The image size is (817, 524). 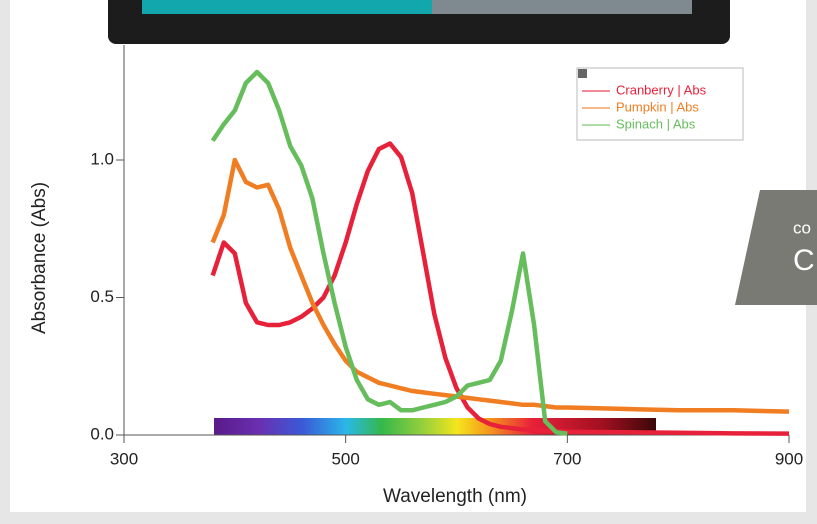 I want to click on legend-label: Spinach | Abs, so click(x=656, y=123).